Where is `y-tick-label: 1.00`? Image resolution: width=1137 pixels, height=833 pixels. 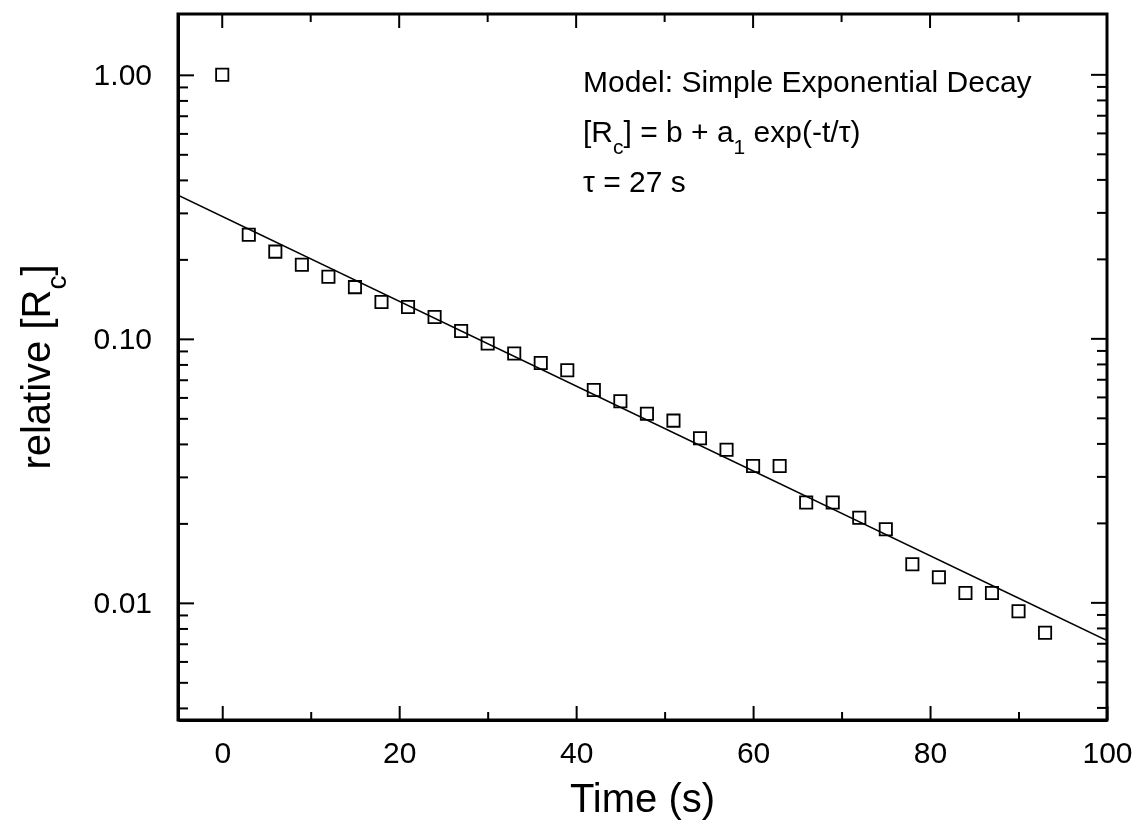 y-tick-label: 1.00 is located at coordinates (122, 74).